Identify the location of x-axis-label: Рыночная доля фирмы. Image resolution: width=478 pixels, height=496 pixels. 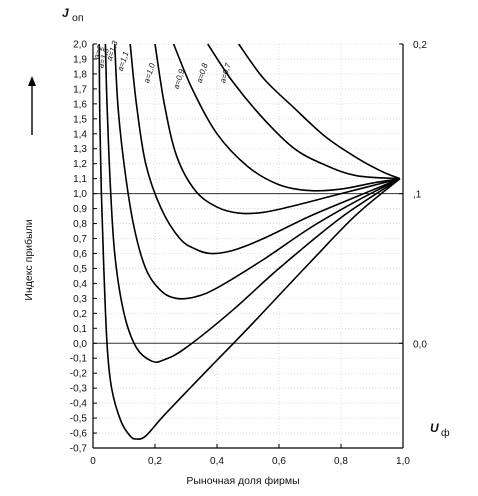
(242, 481).